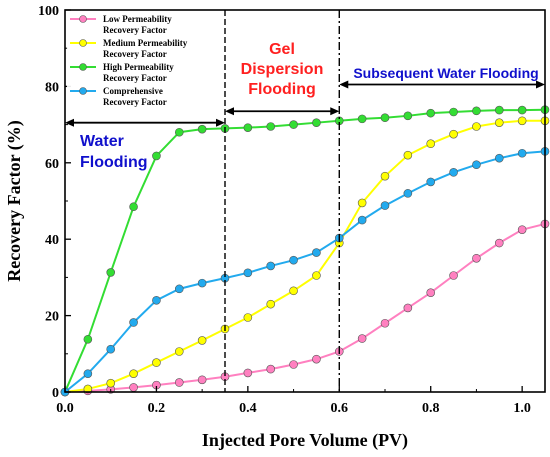 The height and width of the screenshot is (457, 550). What do you see at coordinates (282, 69) in the screenshot?
I see `annotation-line: Dispersion` at bounding box center [282, 69].